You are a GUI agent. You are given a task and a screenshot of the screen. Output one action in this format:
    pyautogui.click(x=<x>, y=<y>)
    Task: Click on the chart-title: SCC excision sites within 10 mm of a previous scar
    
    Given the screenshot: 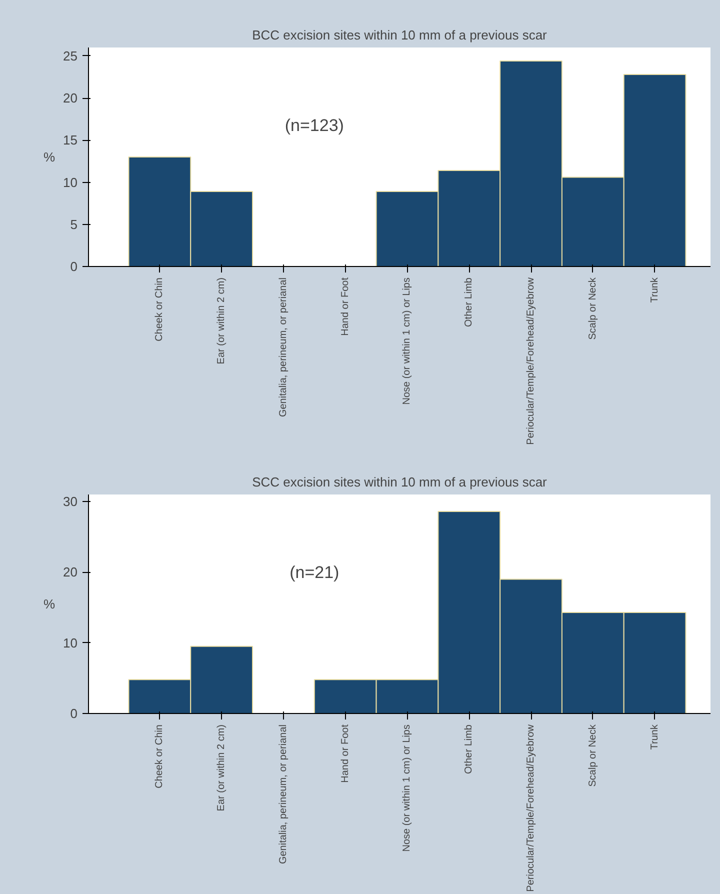 What is the action you would take?
    pyautogui.click(x=400, y=482)
    